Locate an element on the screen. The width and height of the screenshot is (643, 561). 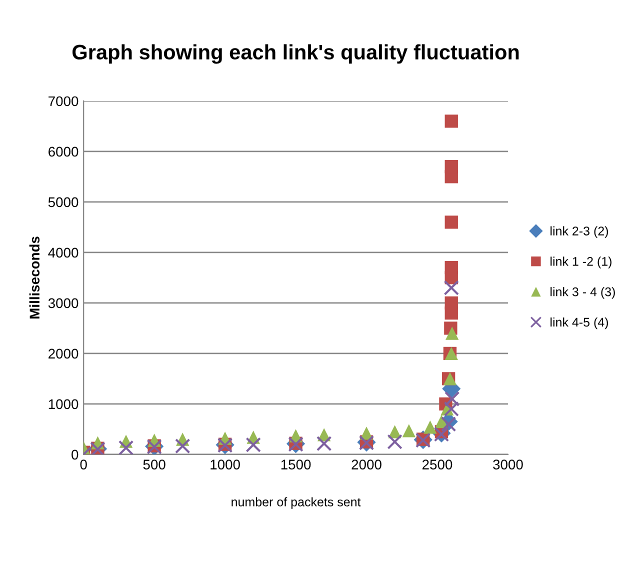
x-tick-label: 2500 is located at coordinates (437, 465).